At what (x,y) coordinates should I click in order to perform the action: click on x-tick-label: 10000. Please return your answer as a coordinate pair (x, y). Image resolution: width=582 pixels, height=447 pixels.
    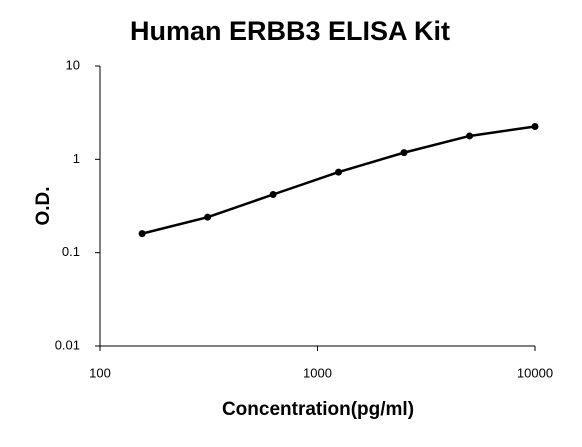
    Looking at the image, I should click on (535, 372).